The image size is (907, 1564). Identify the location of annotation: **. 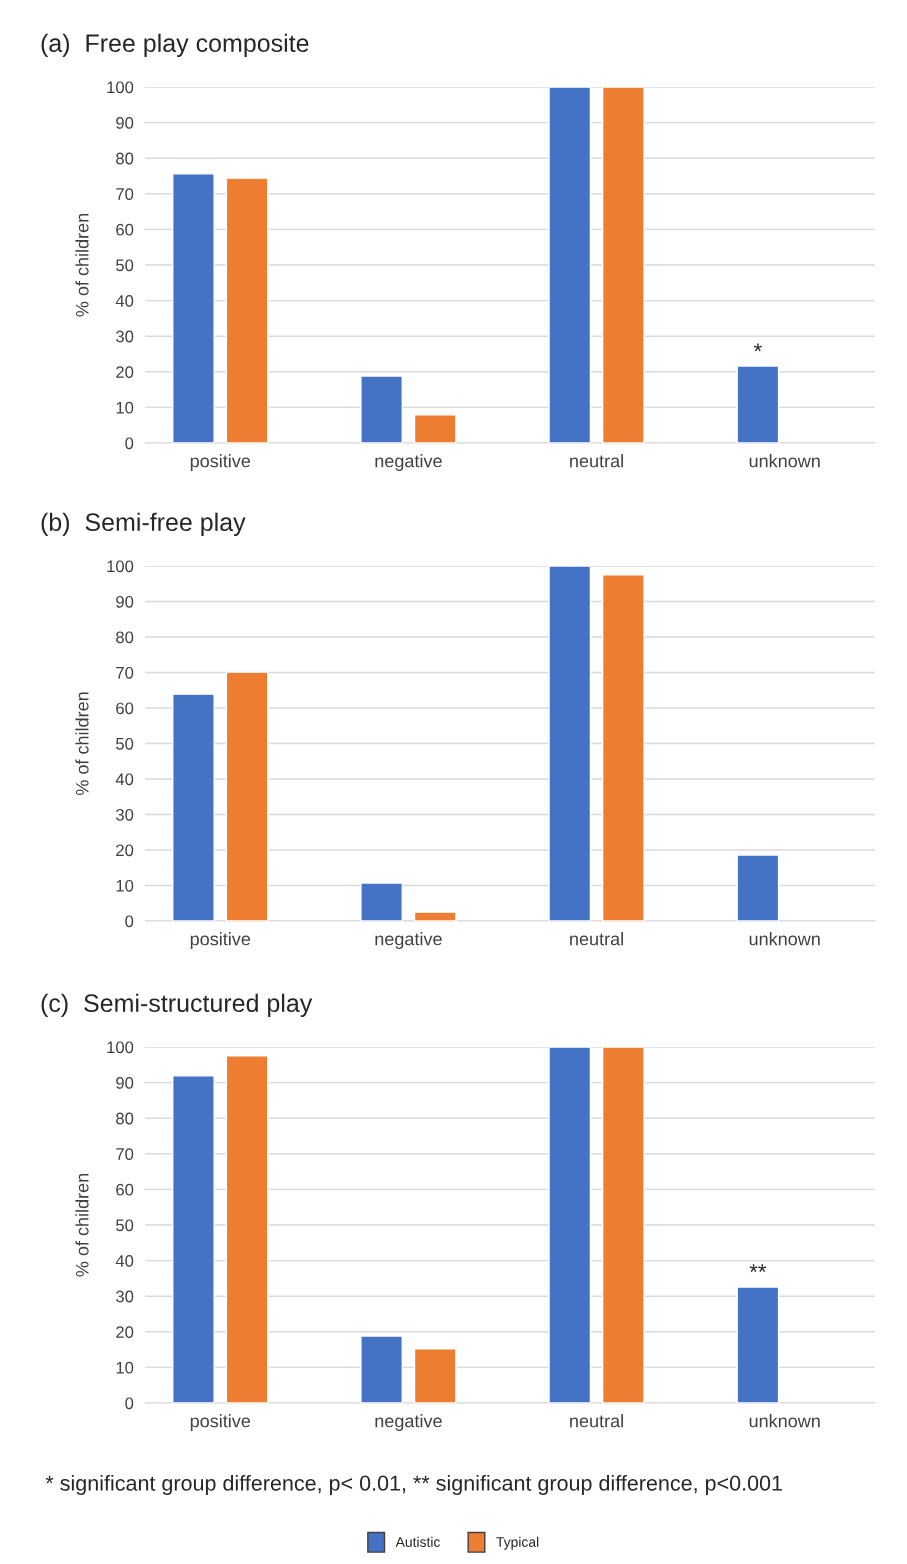
(758, 1268).